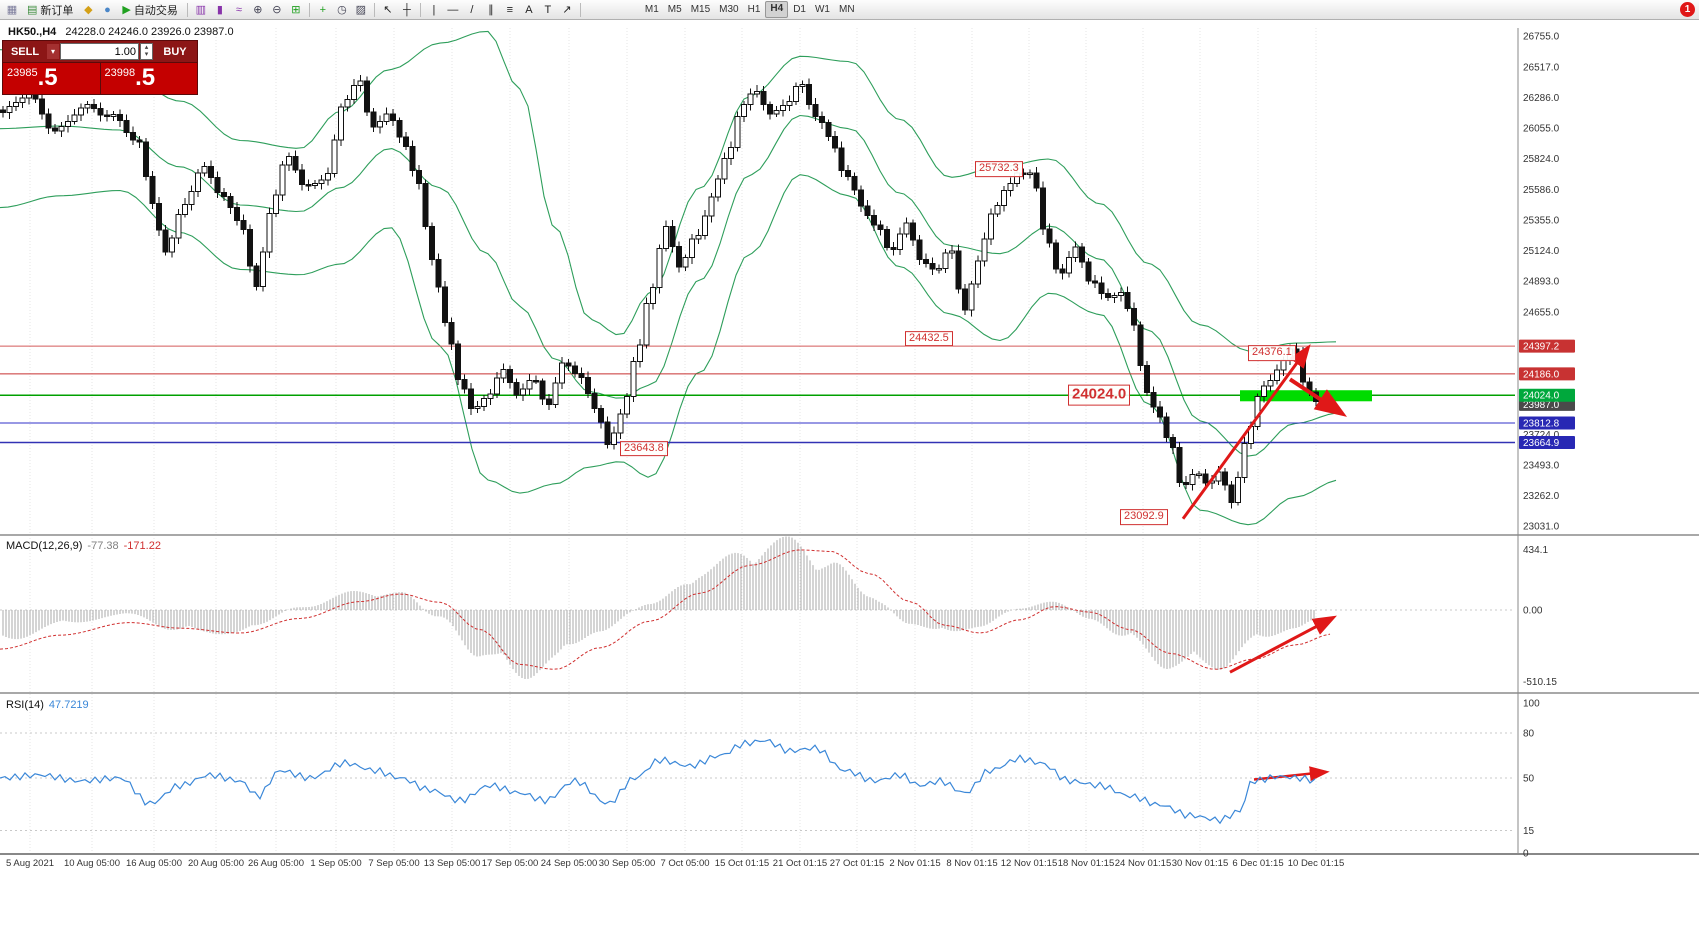 The image size is (1699, 942). I want to click on svg-text: 24 Nov 01:15, so click(1143, 863).